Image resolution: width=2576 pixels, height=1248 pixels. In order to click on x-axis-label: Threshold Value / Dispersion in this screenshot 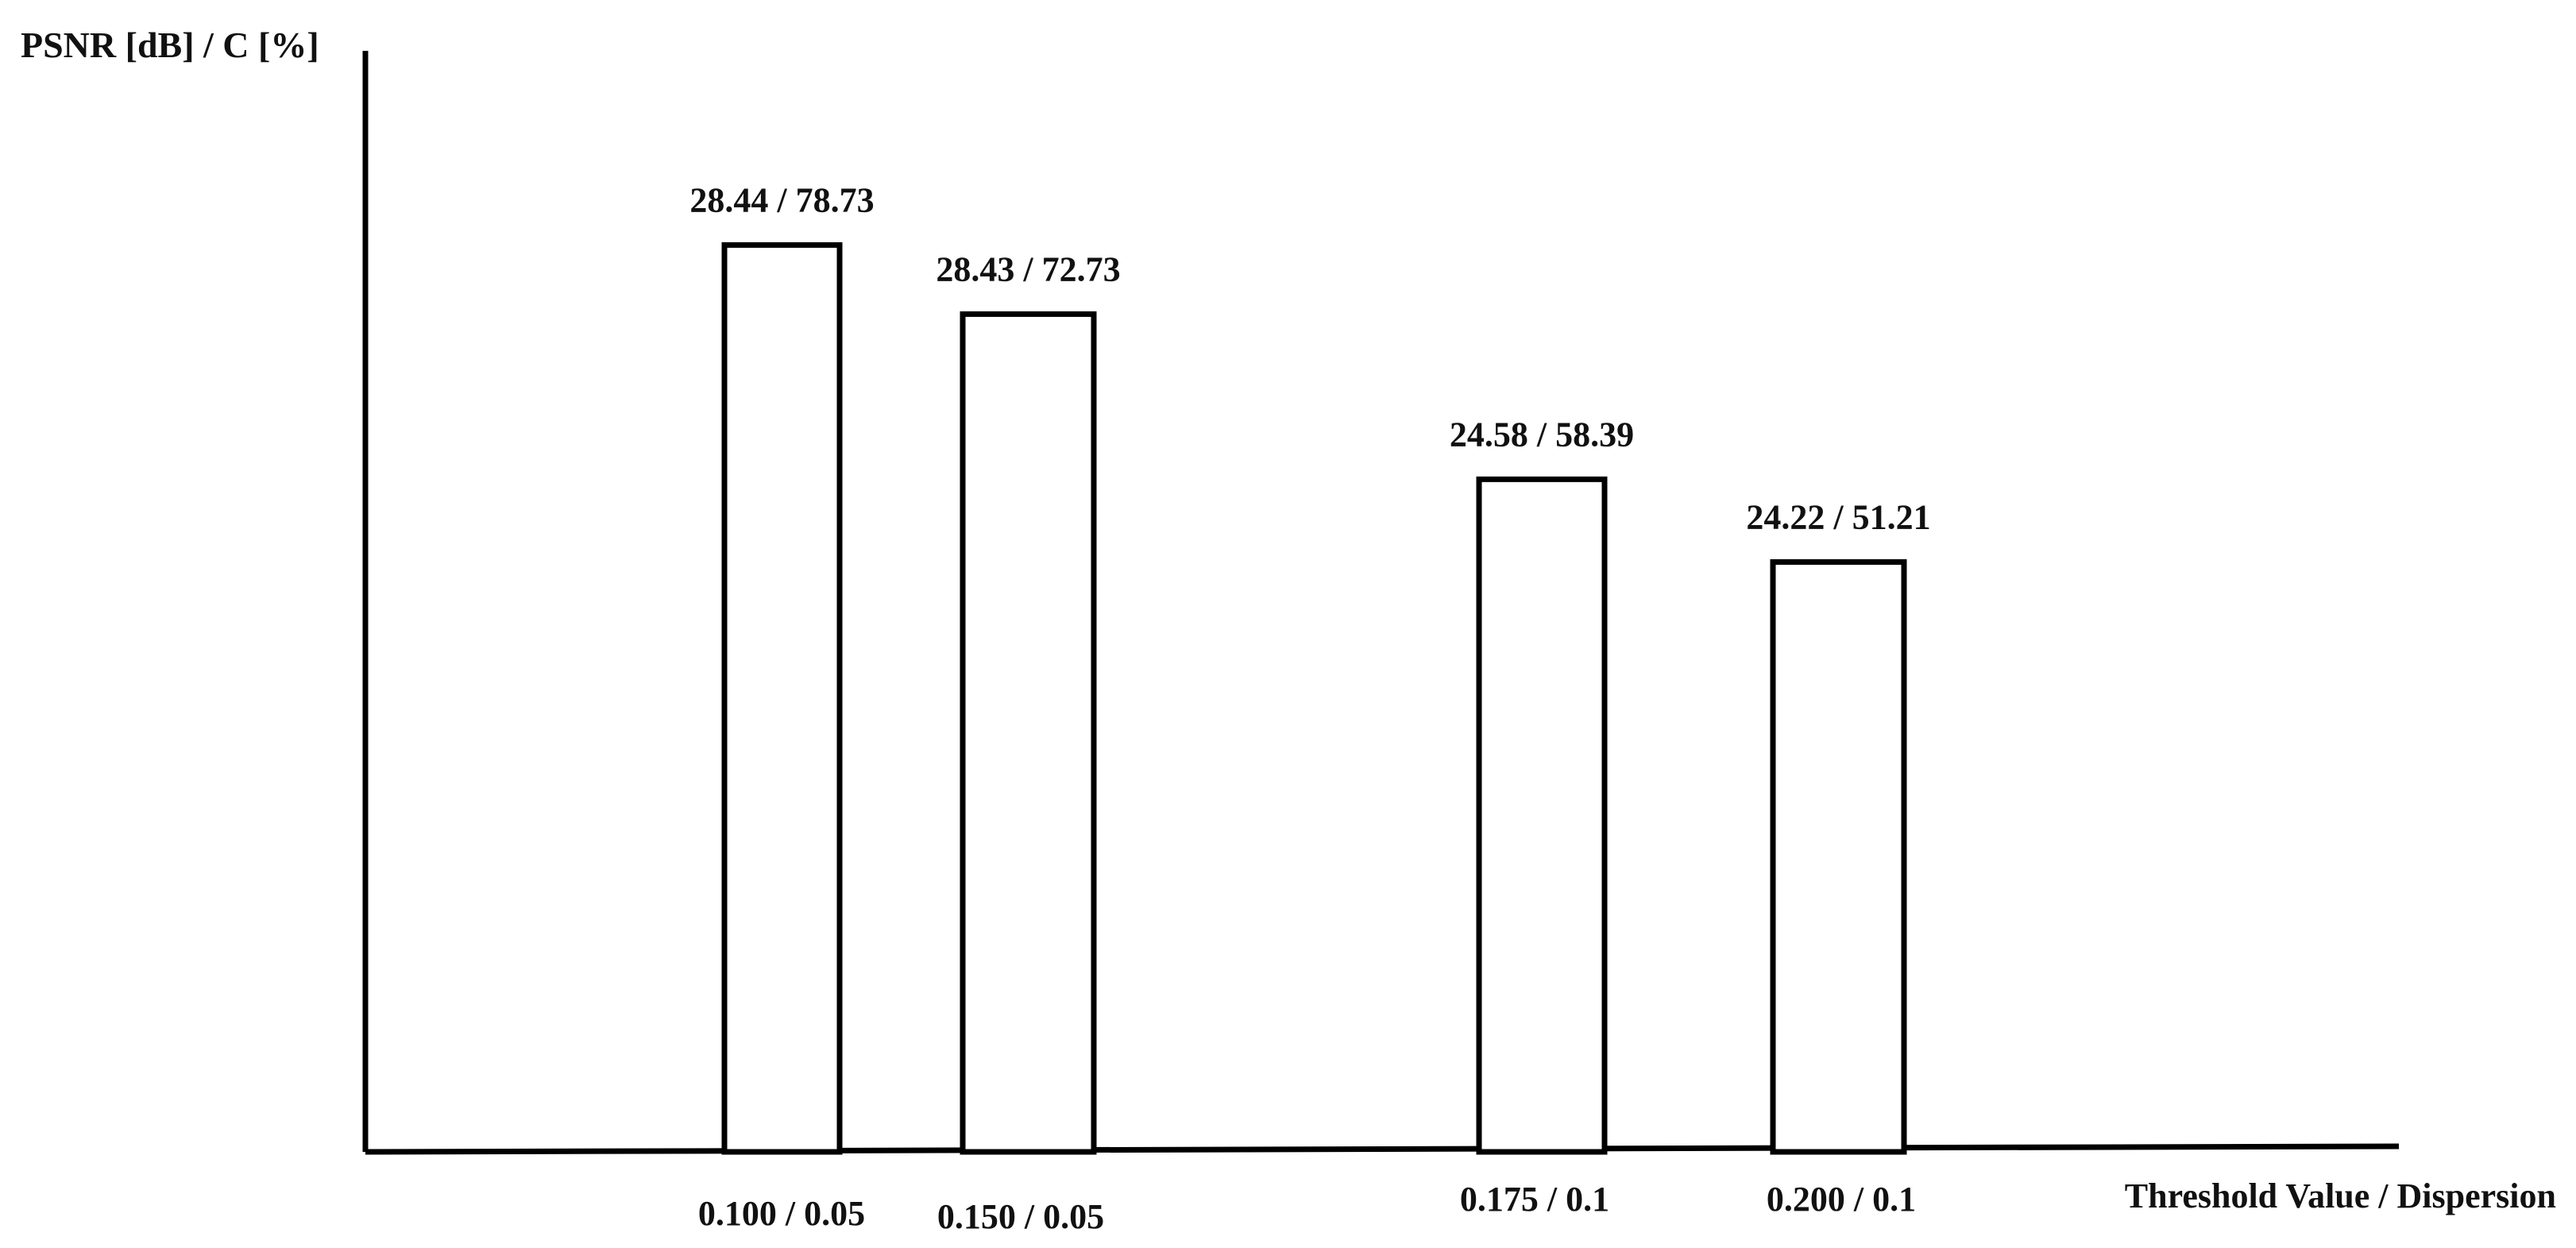, I will do `click(2340, 1196)`.